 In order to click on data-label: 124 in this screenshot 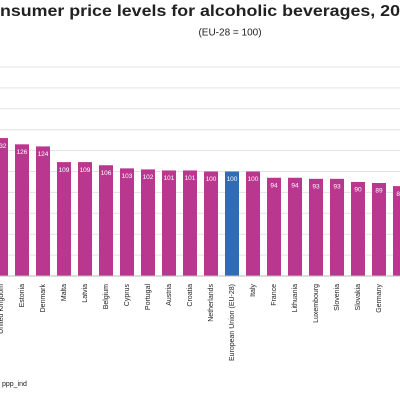, I will do `click(43, 154)`.